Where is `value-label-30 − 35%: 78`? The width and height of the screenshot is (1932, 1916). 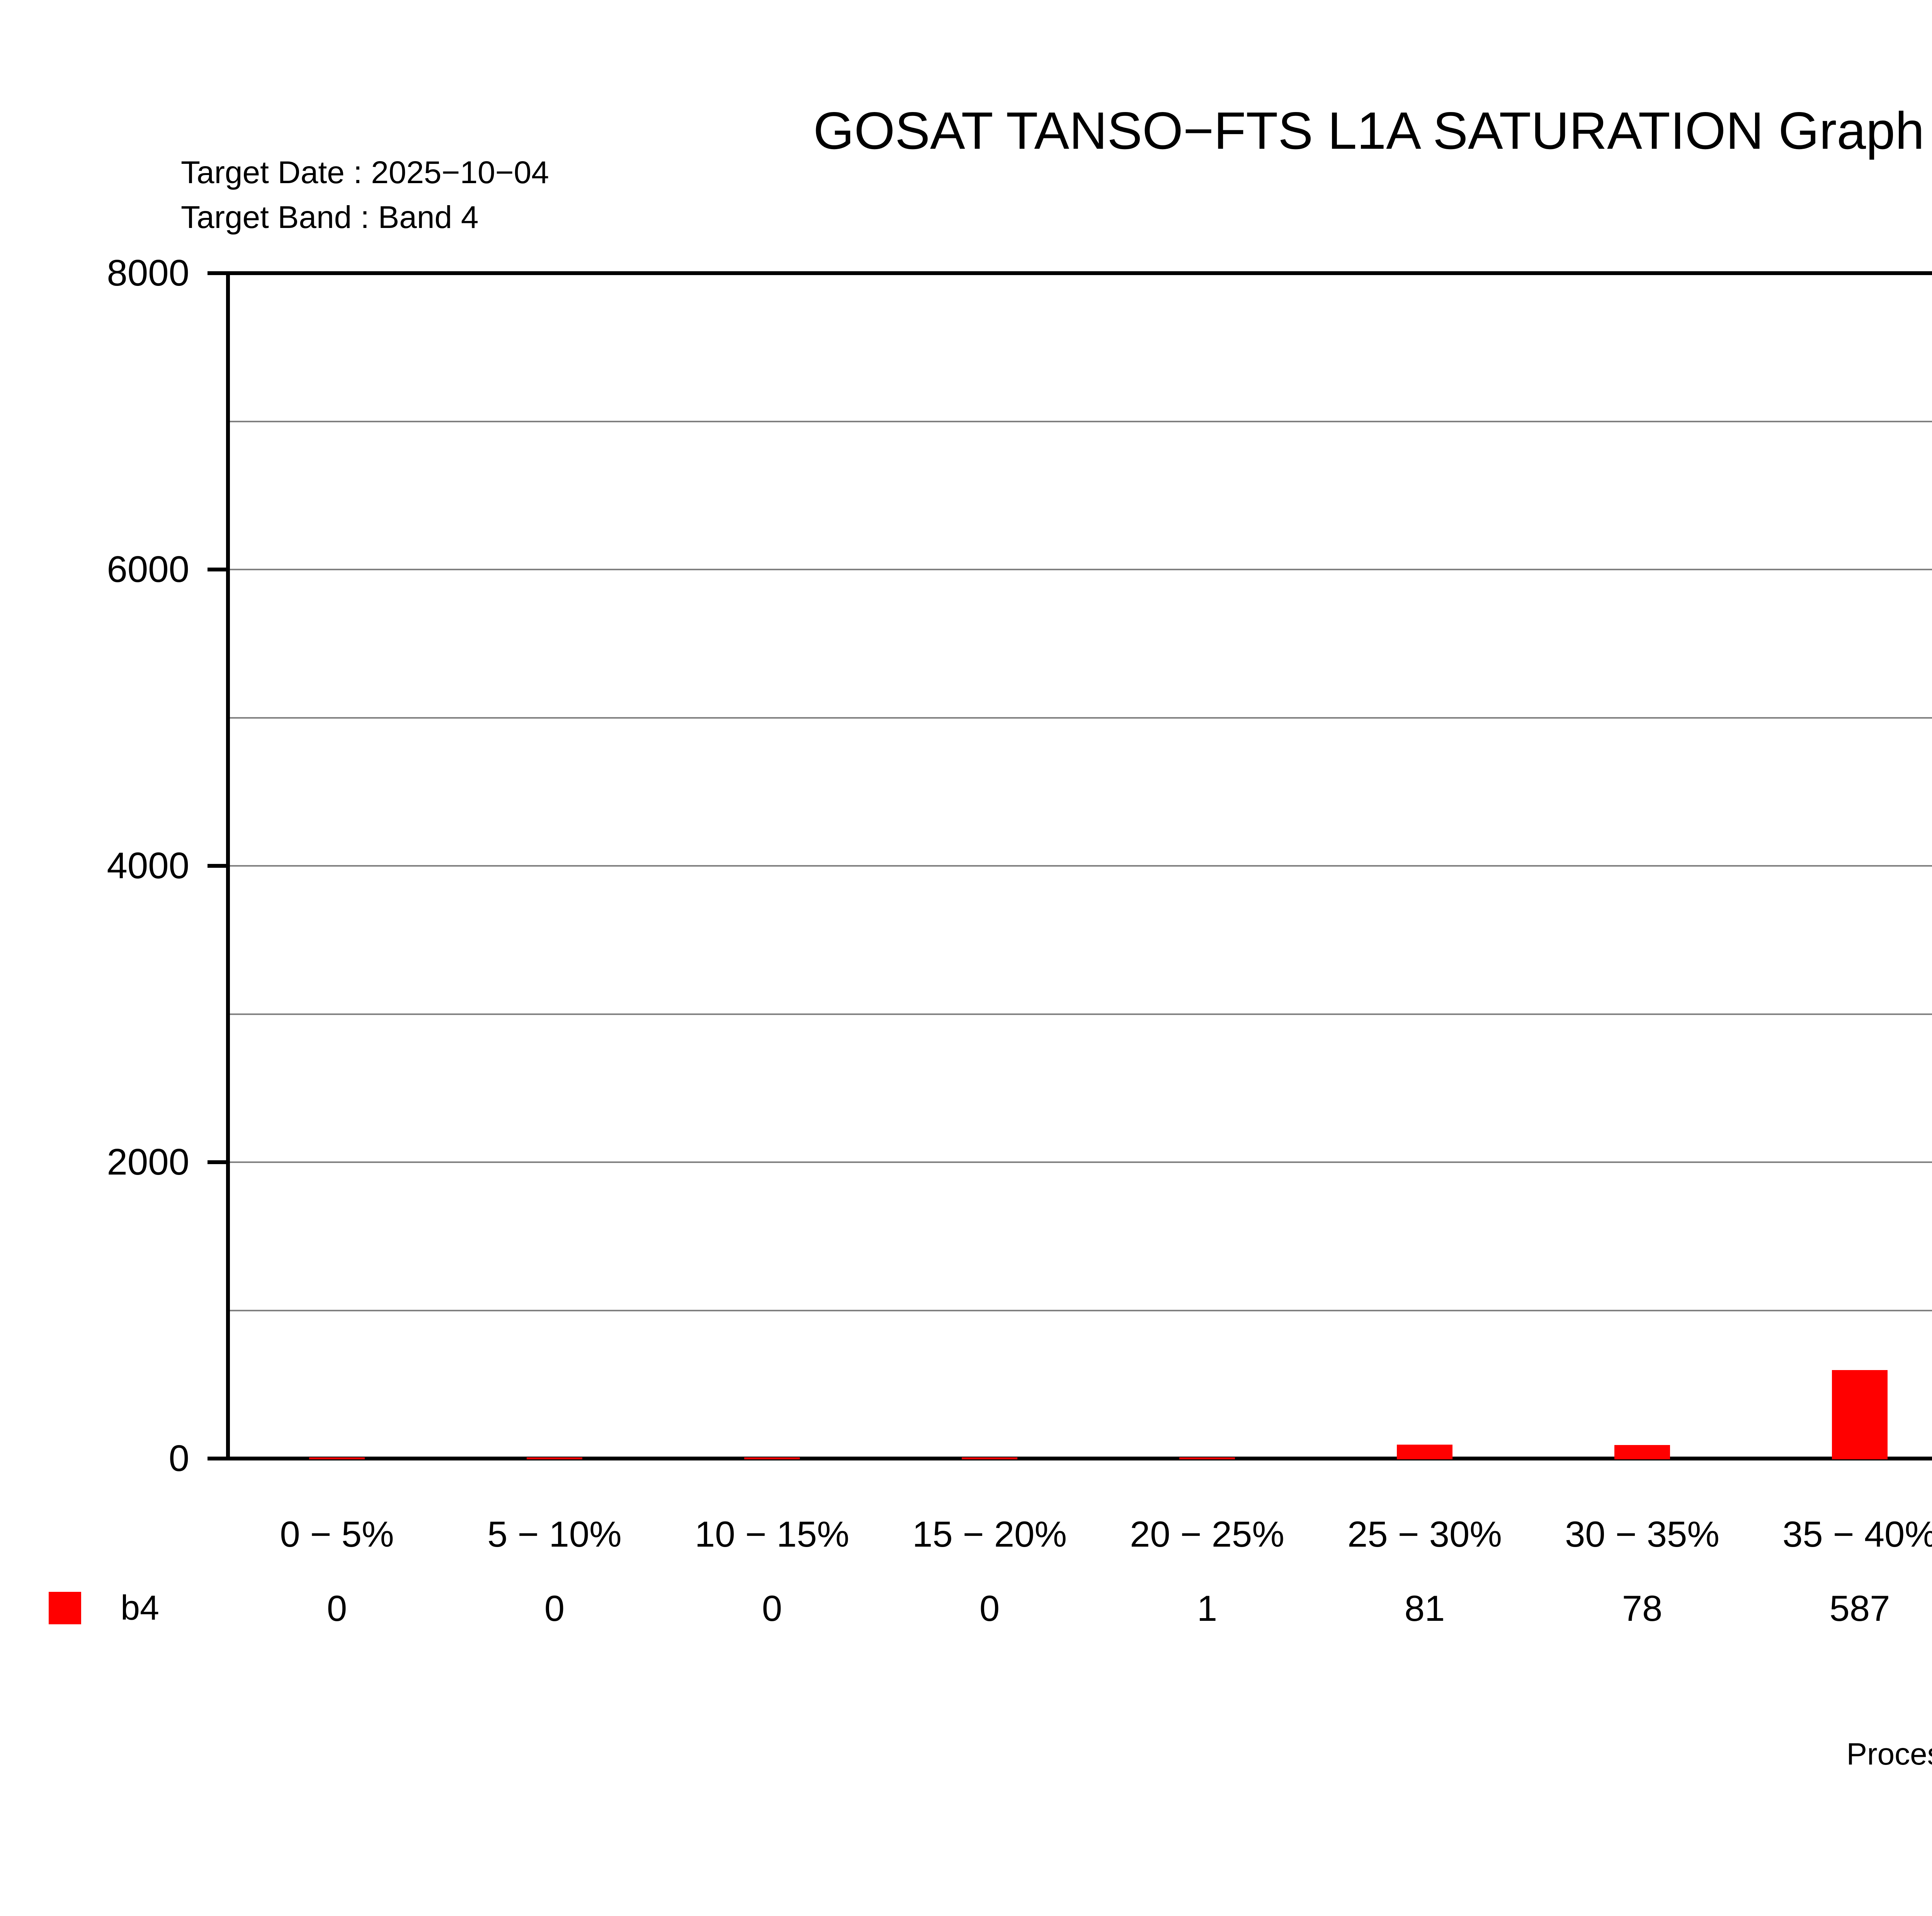
value-label-30 − 35%: 78 is located at coordinates (1643, 1608).